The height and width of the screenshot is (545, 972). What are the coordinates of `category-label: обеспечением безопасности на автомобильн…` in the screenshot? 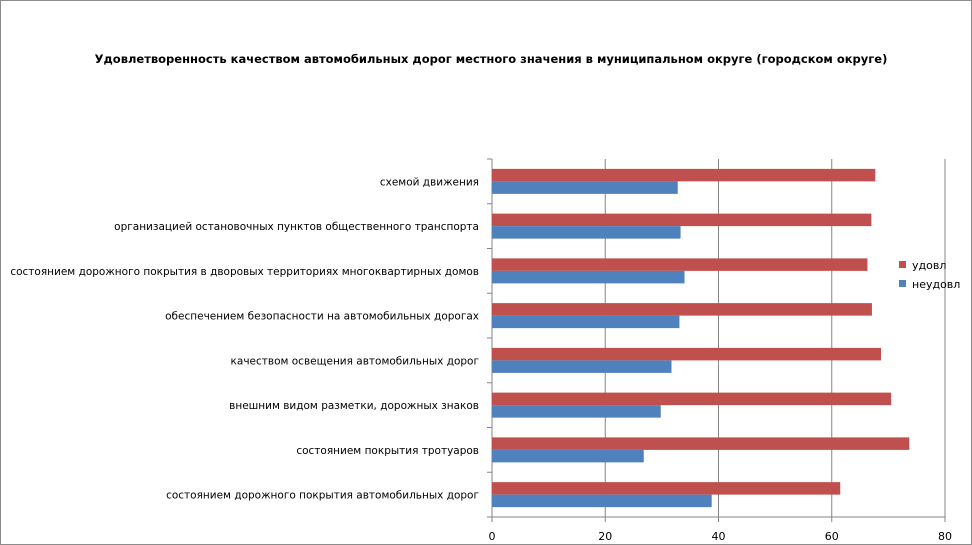 It's located at (322, 317).